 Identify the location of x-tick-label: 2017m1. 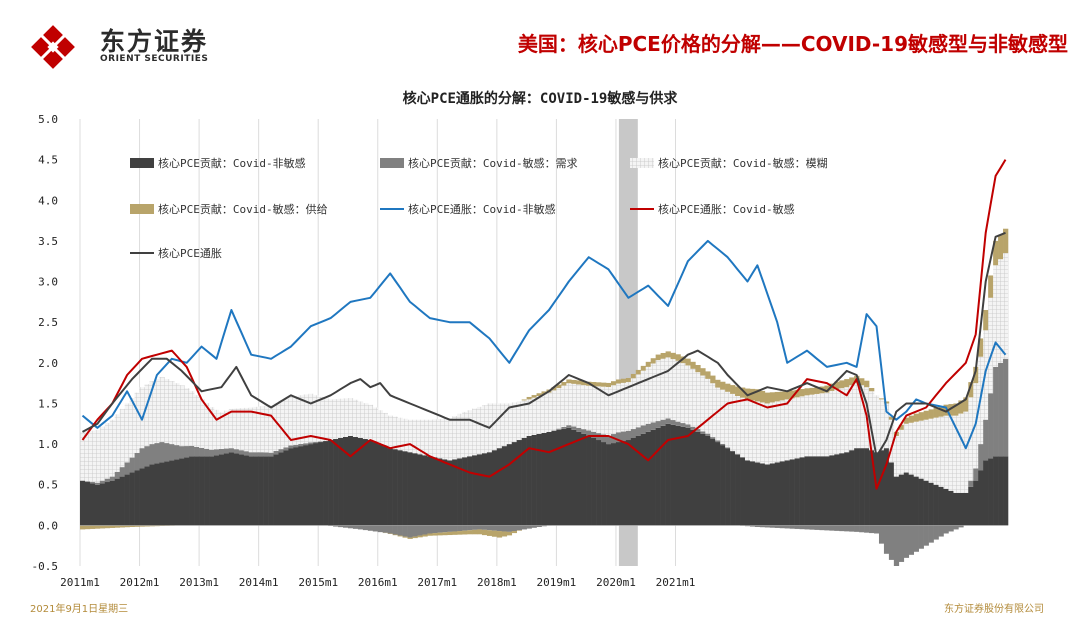
(437, 582).